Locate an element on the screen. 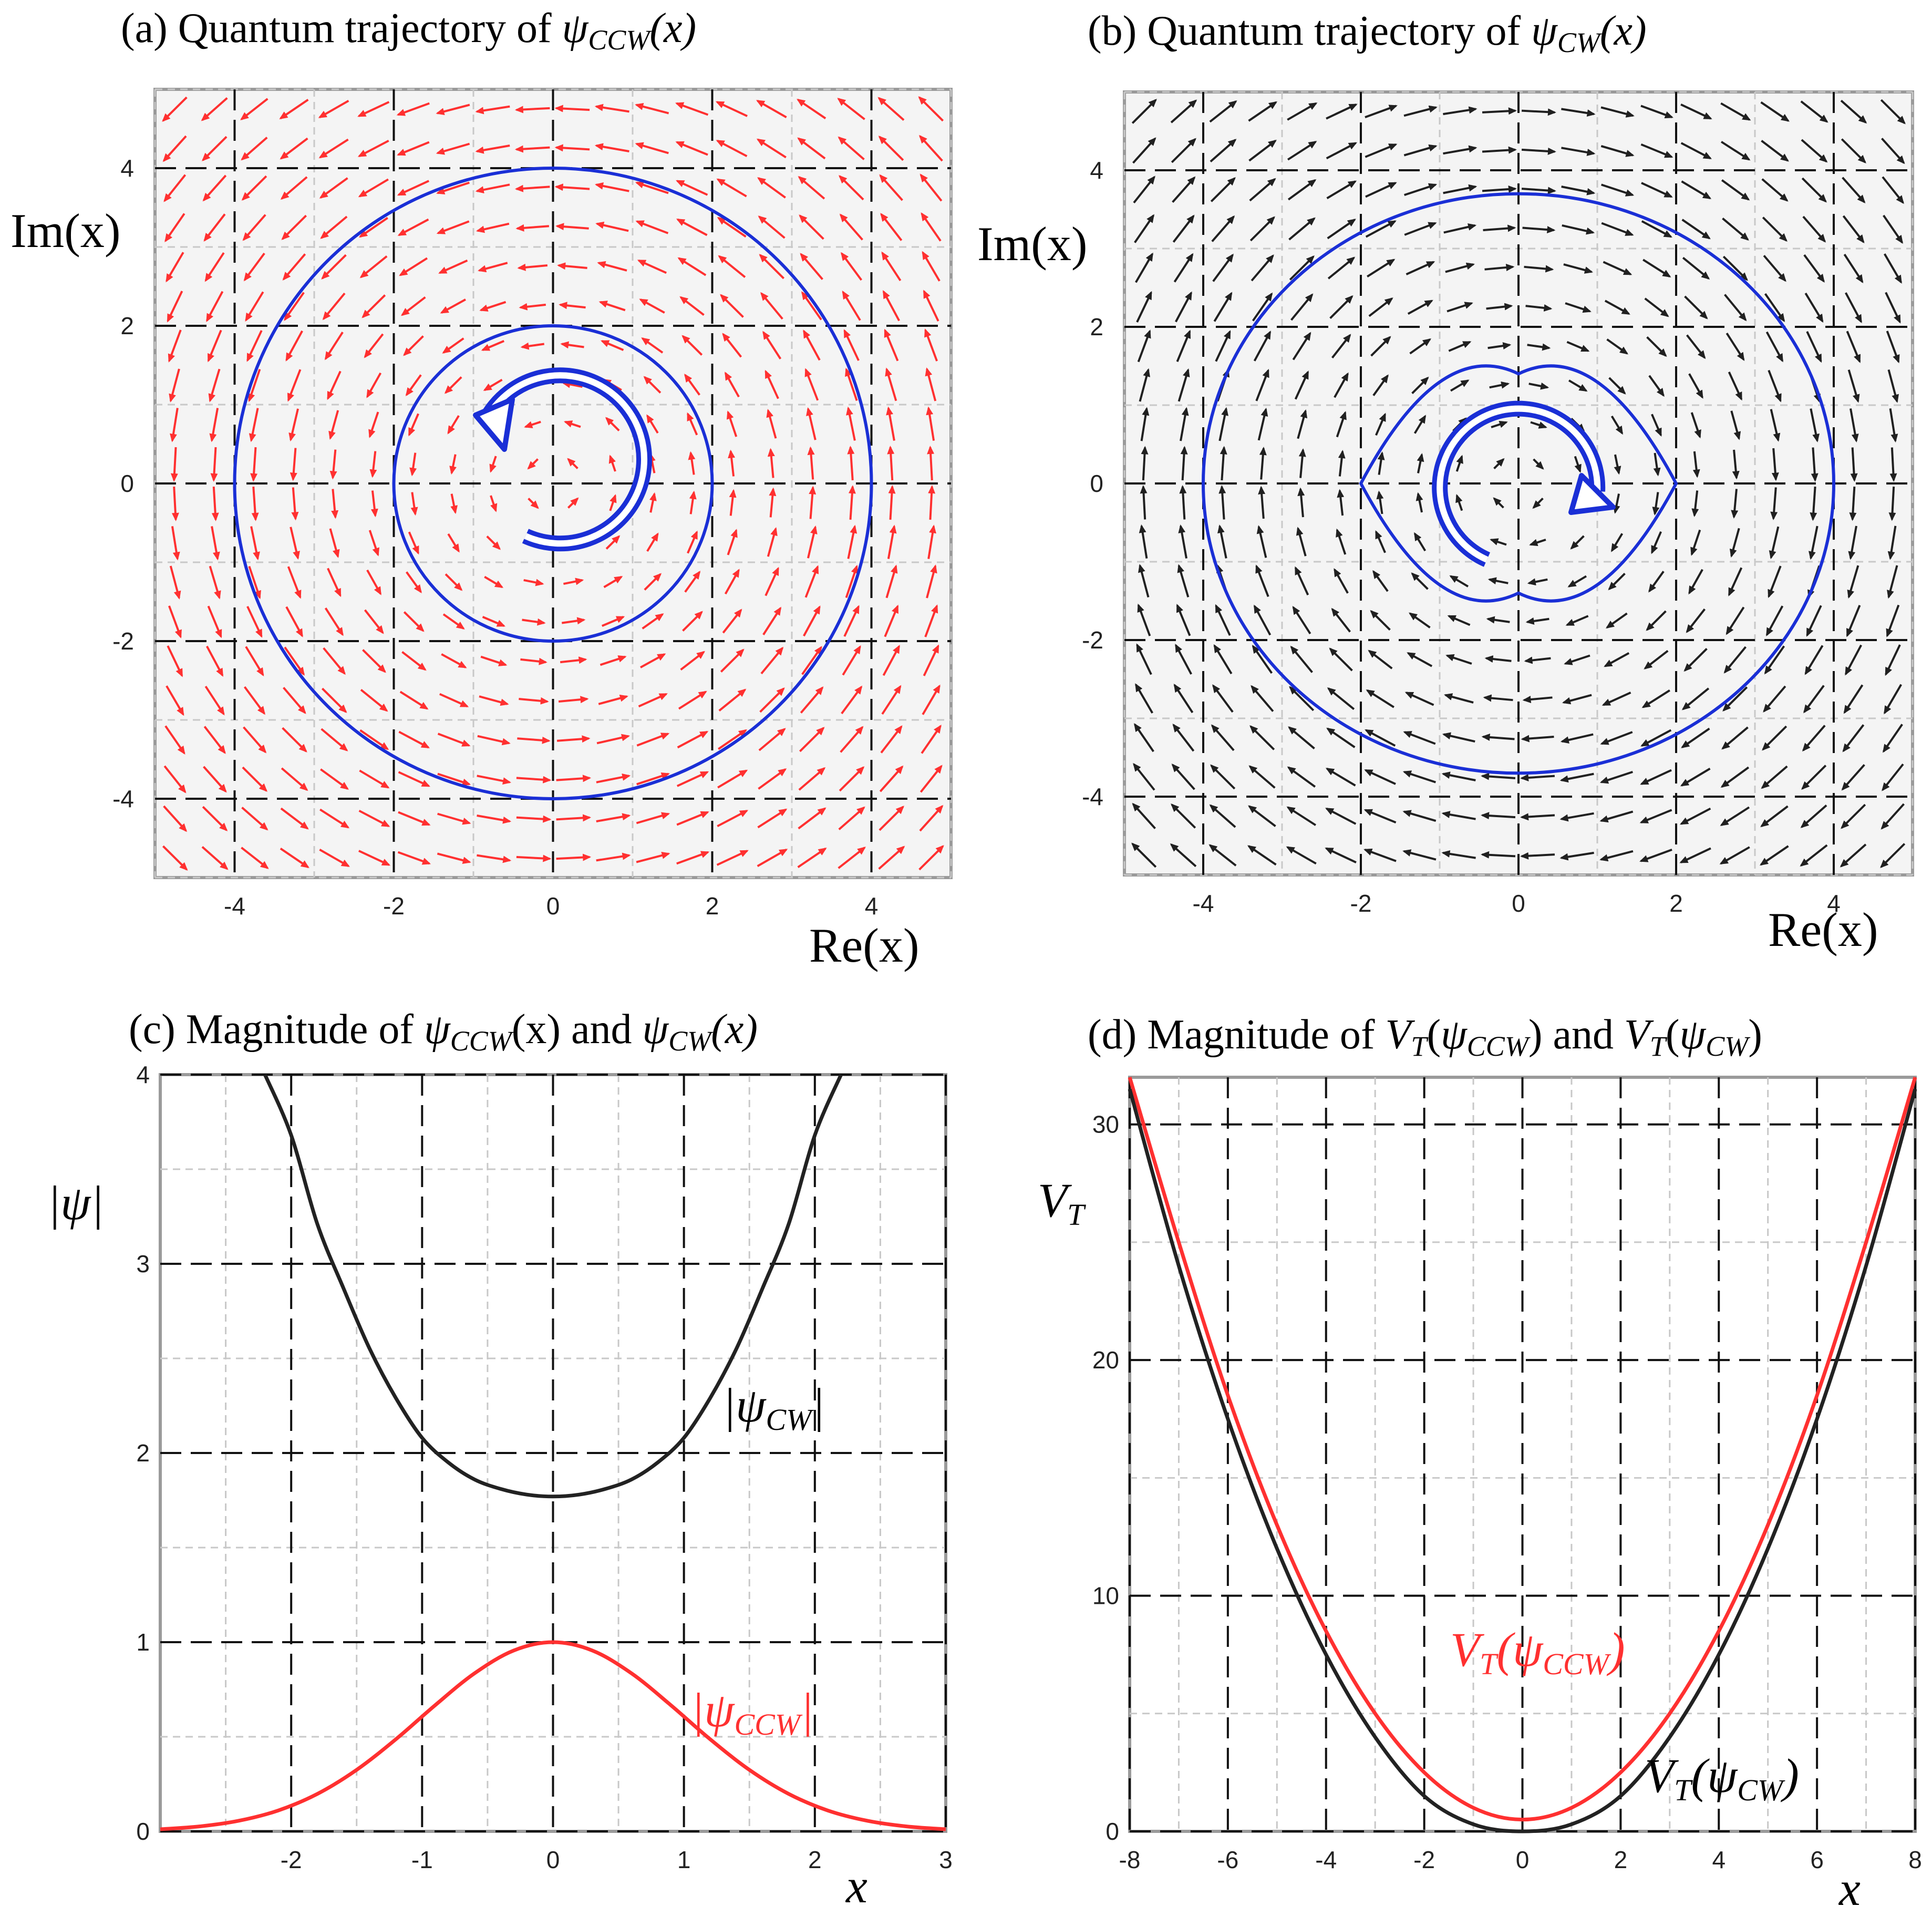 The height and width of the screenshot is (1917, 1932). panel-d-ylabel: VT is located at coordinates (1062, 1202).